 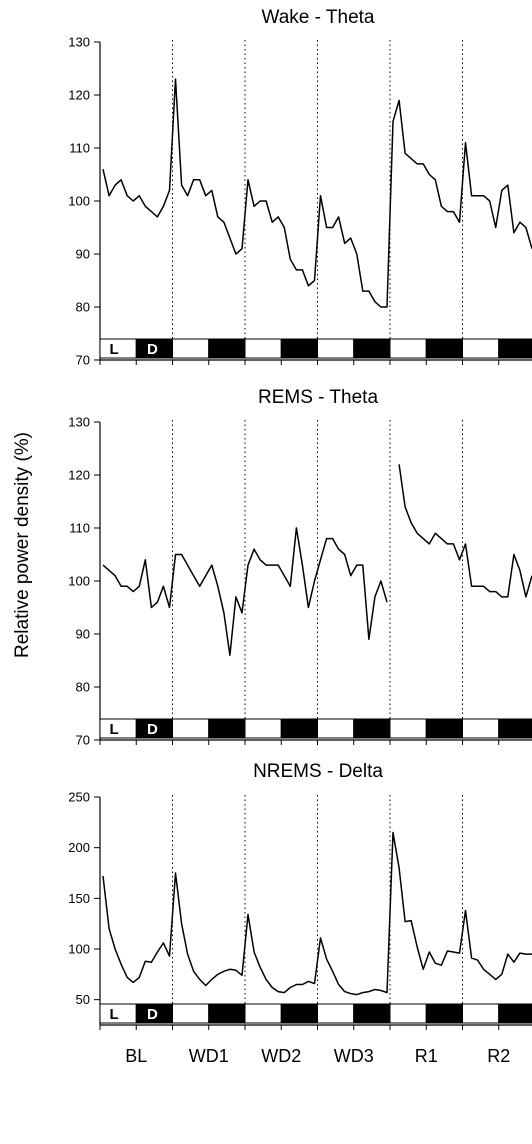 What do you see at coordinates (79, 797) in the screenshot?
I see `y-tick-label: 250` at bounding box center [79, 797].